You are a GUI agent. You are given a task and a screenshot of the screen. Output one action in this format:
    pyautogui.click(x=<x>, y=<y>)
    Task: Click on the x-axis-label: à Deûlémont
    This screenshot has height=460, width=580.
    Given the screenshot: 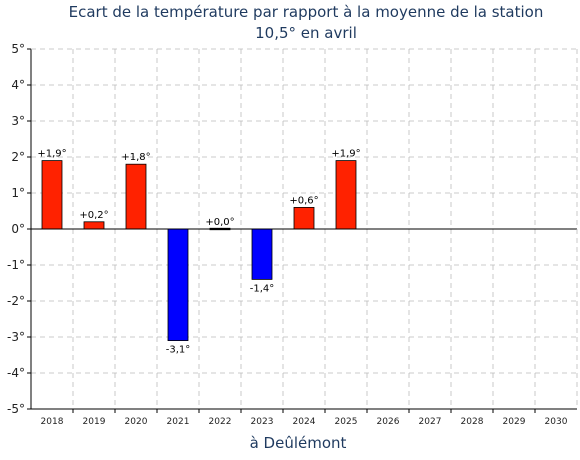 What is the action you would take?
    pyautogui.click(x=298, y=443)
    